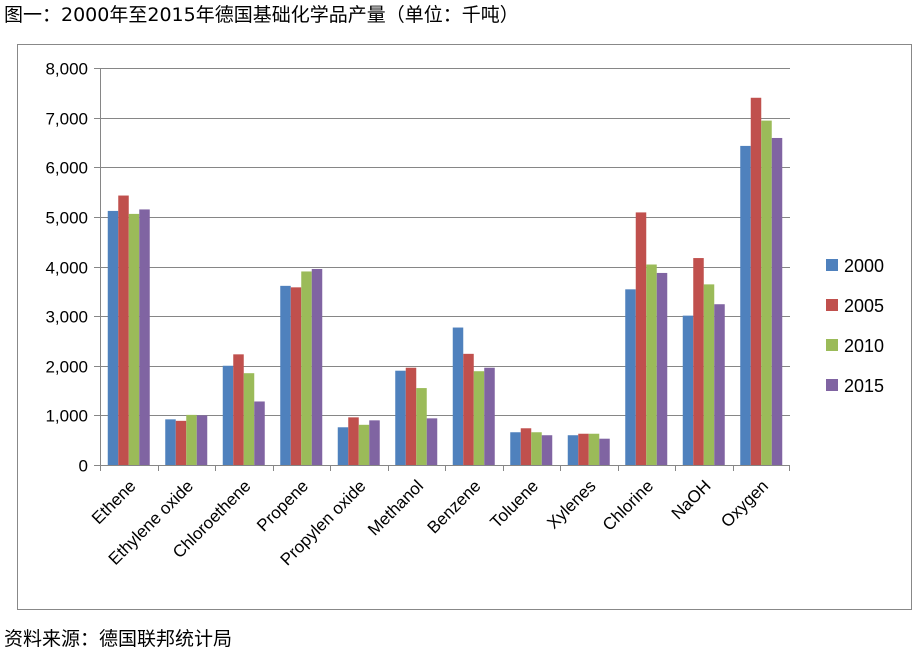 The height and width of the screenshot is (654, 924). I want to click on y-tick-label: 7,000, so click(66, 119).